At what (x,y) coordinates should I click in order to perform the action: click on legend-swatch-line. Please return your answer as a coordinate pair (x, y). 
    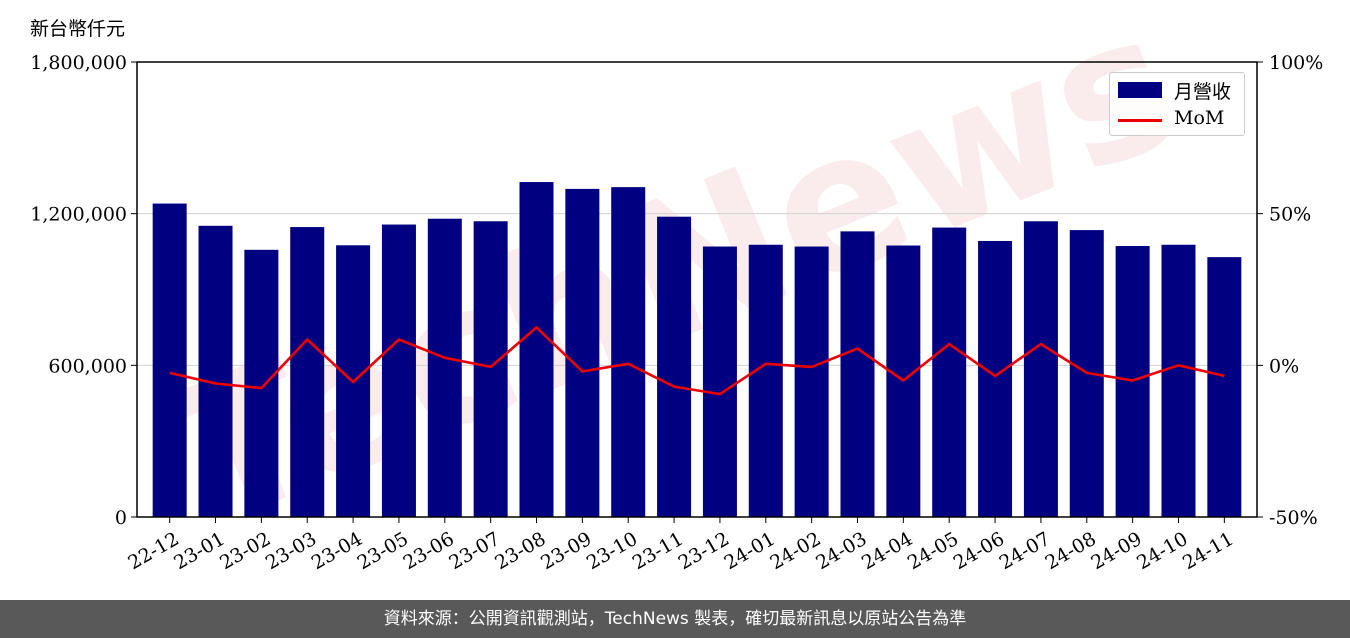
    Looking at the image, I should click on (1140, 120).